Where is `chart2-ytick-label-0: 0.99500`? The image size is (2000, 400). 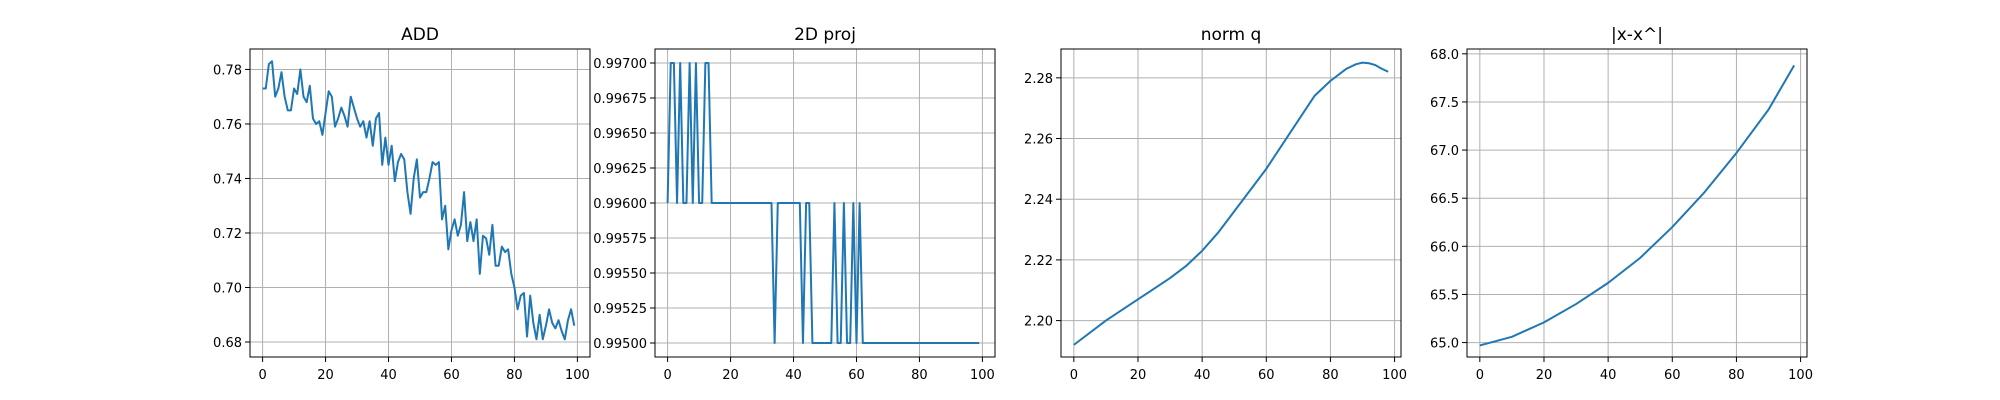
chart2-ytick-label-0: 0.99500 is located at coordinates (620, 344).